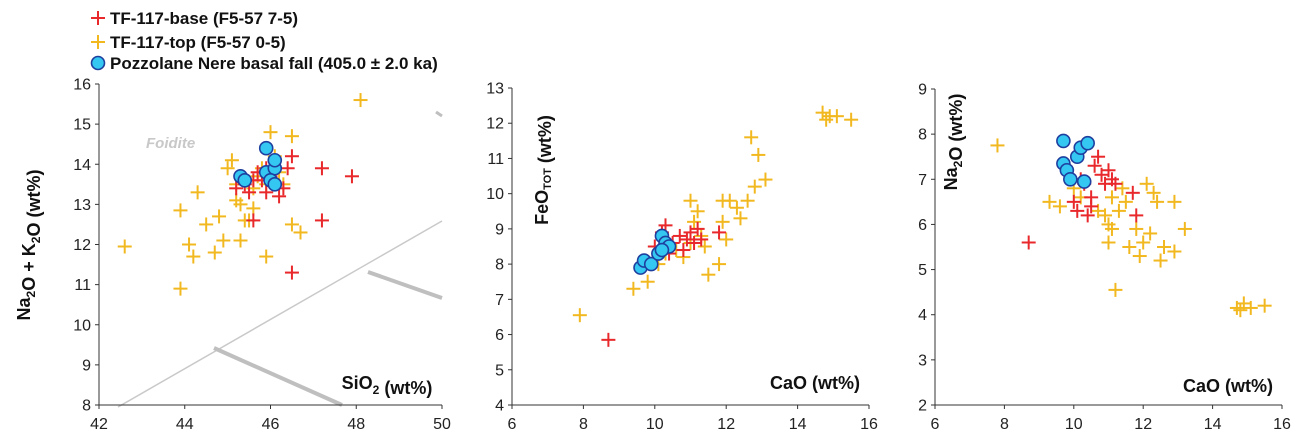 The height and width of the screenshot is (441, 1306). What do you see at coordinates (512, 424) in the screenshot?
I see `x-tick-label: 6` at bounding box center [512, 424].